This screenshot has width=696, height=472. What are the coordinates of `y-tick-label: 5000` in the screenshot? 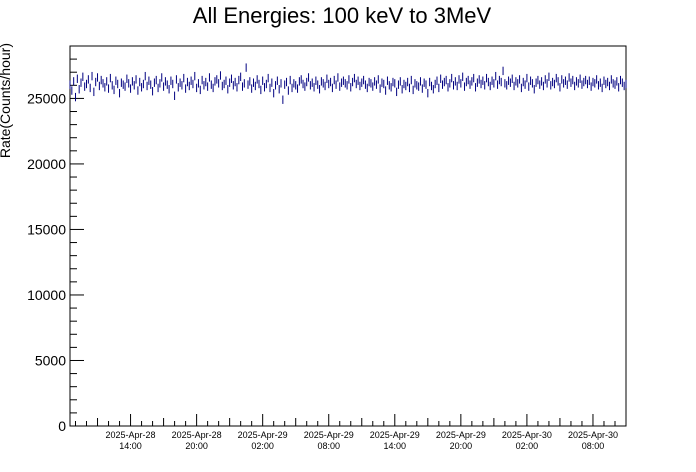 It's located at (50, 360).